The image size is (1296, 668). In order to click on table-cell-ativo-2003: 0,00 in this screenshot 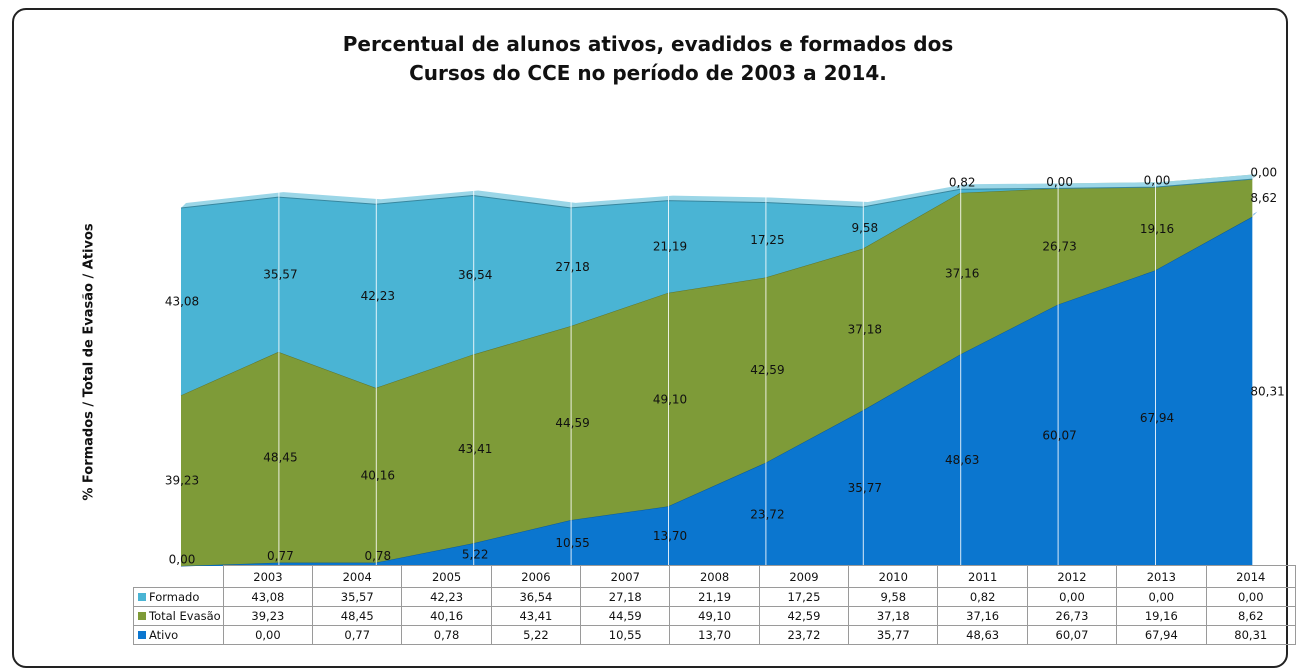, I will do `click(268, 635)`.